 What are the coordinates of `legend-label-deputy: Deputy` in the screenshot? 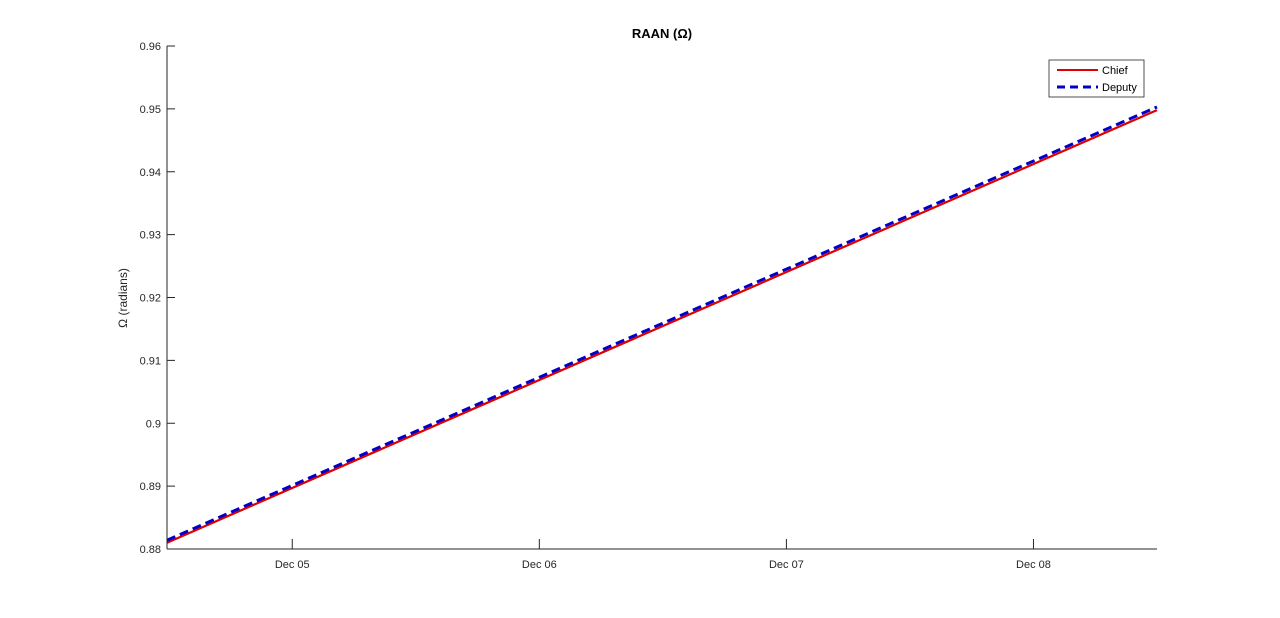 It's located at (1119, 88).